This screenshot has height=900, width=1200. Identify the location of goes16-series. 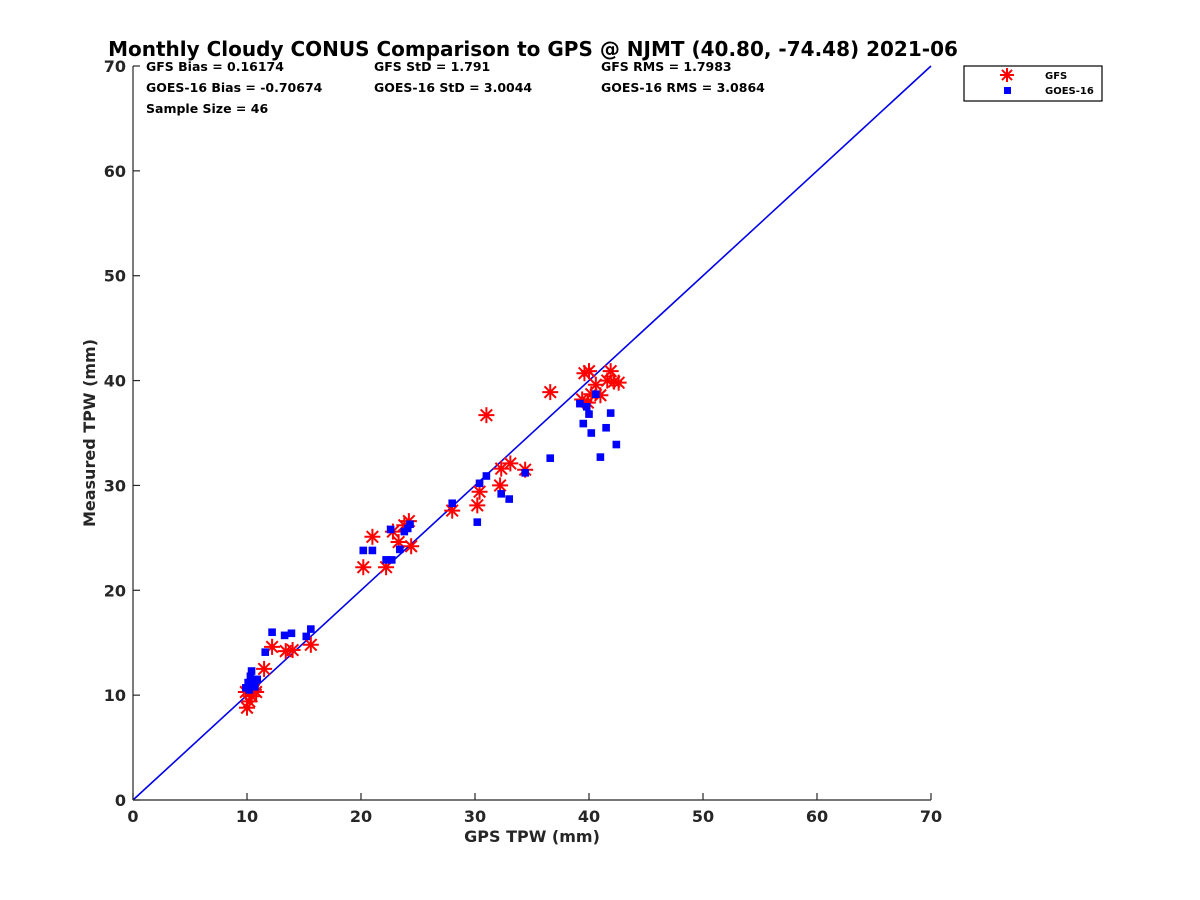
(431, 542).